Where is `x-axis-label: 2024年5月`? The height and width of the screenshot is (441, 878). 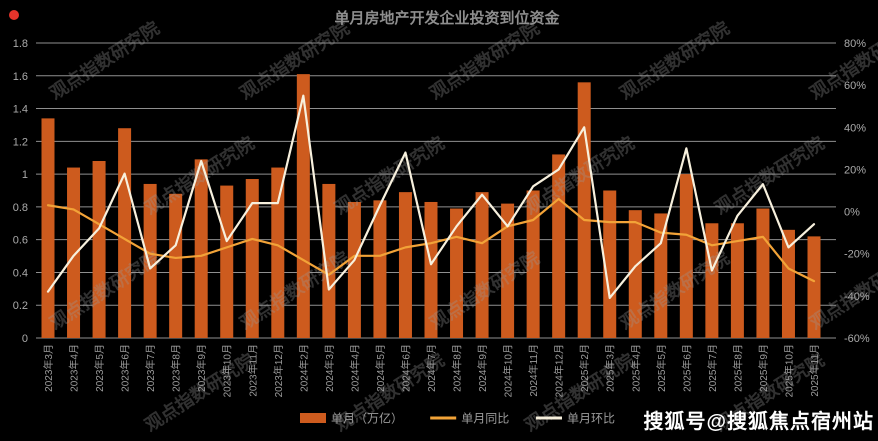
x-axis-label: 2024年5月 is located at coordinates (380, 368).